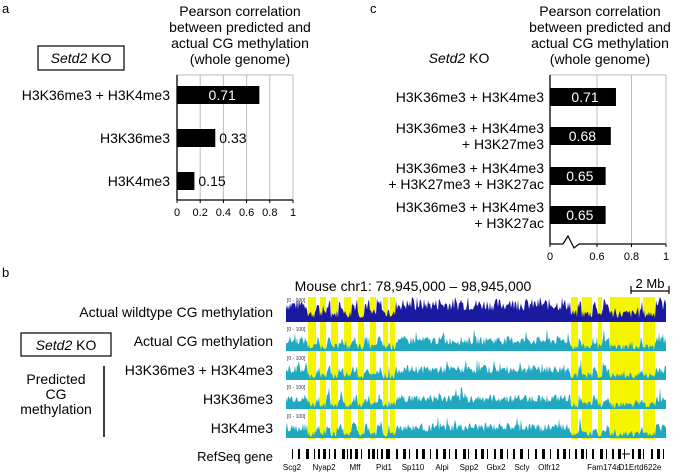 Image resolution: width=685 pixels, height=472 pixels. Describe the element at coordinates (582, 136) in the screenshot. I see `bar-value-label: 0.68` at that location.